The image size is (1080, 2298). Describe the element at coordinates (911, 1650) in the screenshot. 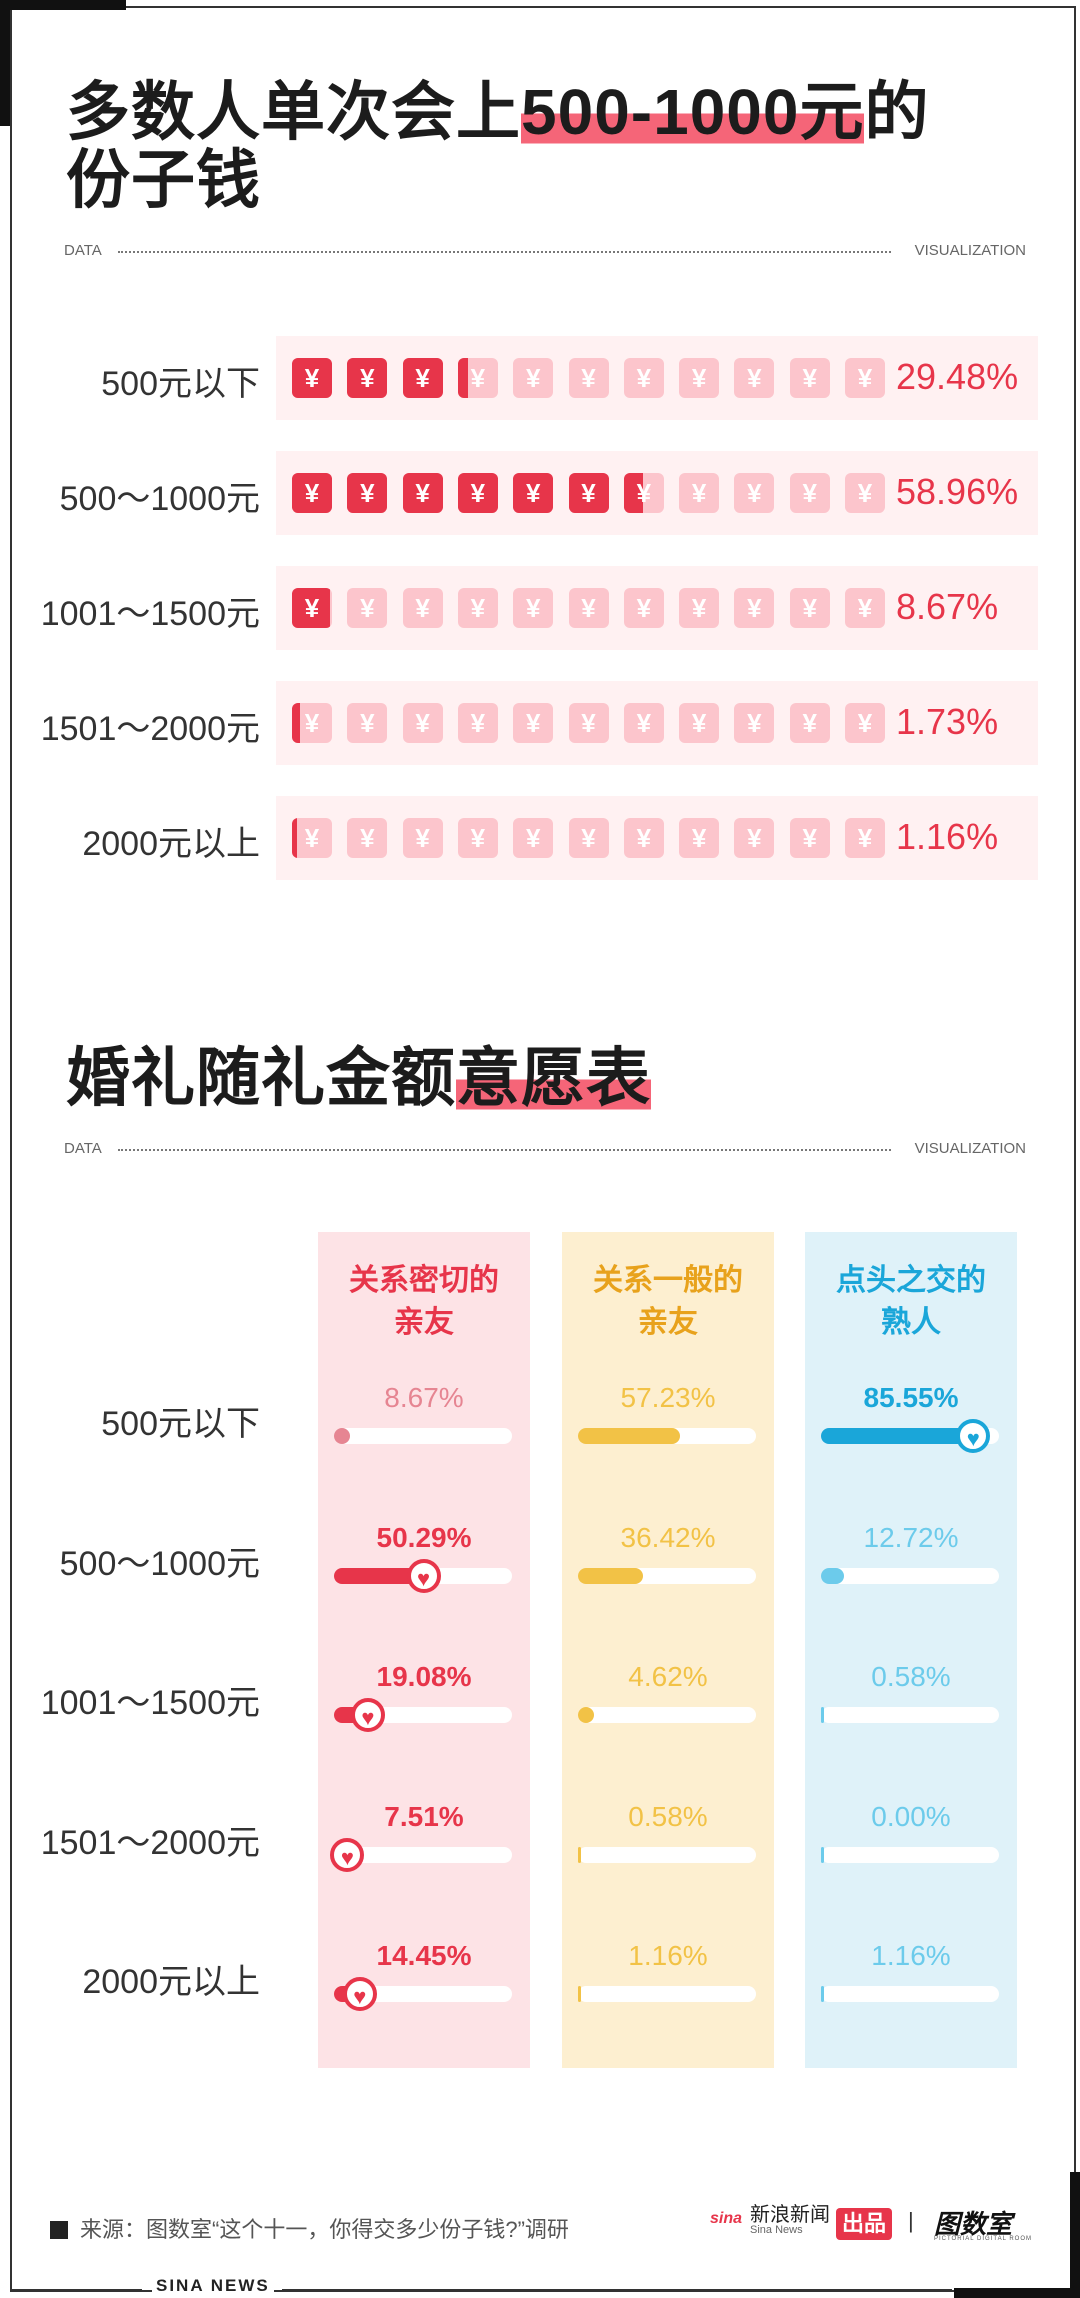

I see `series-column: 点头之交的 熟人 85.55% ♥ 12.72% 0.58% 0.00% 1.16%` at that location.